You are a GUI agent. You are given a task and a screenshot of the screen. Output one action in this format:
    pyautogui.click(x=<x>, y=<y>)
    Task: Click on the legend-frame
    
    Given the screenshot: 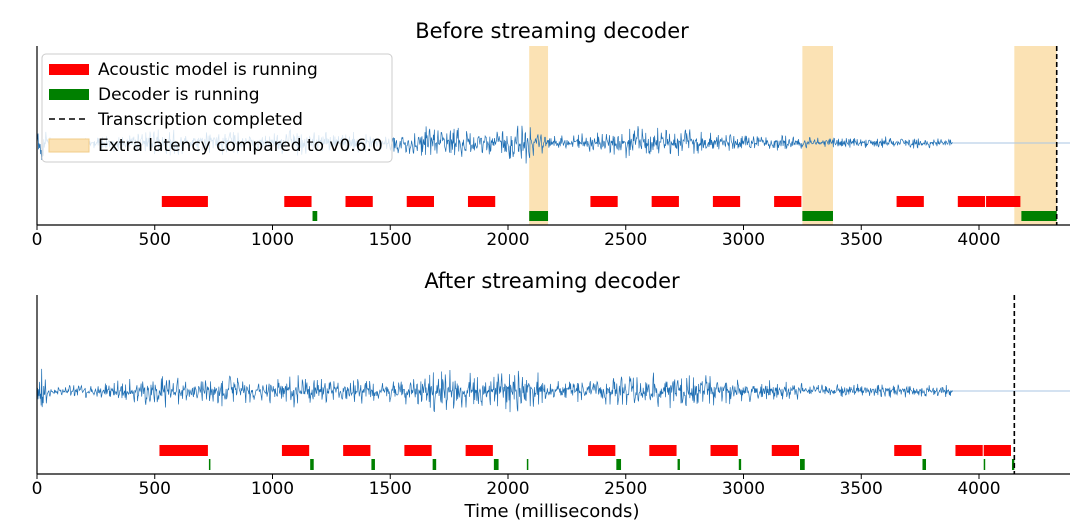 What is the action you would take?
    pyautogui.click(x=217, y=108)
    